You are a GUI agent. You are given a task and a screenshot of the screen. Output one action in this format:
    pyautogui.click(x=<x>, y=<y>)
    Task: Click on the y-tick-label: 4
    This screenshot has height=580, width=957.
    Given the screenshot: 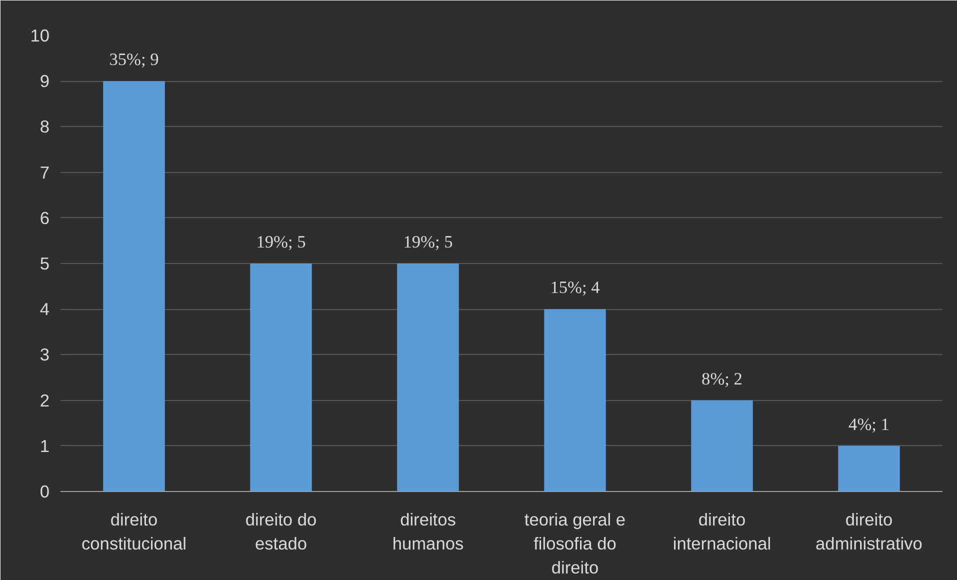 What is the action you would take?
    pyautogui.click(x=45, y=309)
    